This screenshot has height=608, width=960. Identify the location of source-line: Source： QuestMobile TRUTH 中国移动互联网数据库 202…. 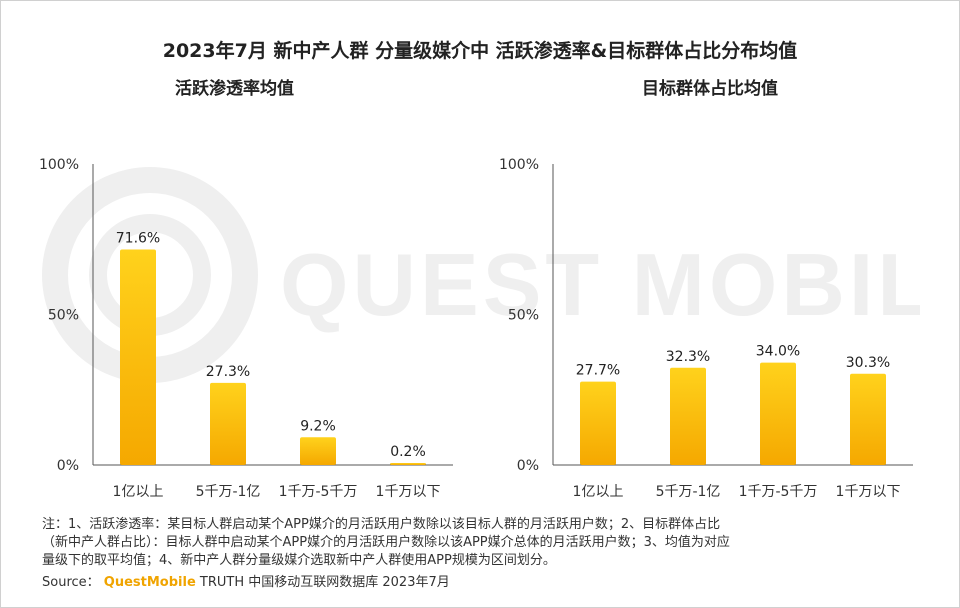
(246, 580).